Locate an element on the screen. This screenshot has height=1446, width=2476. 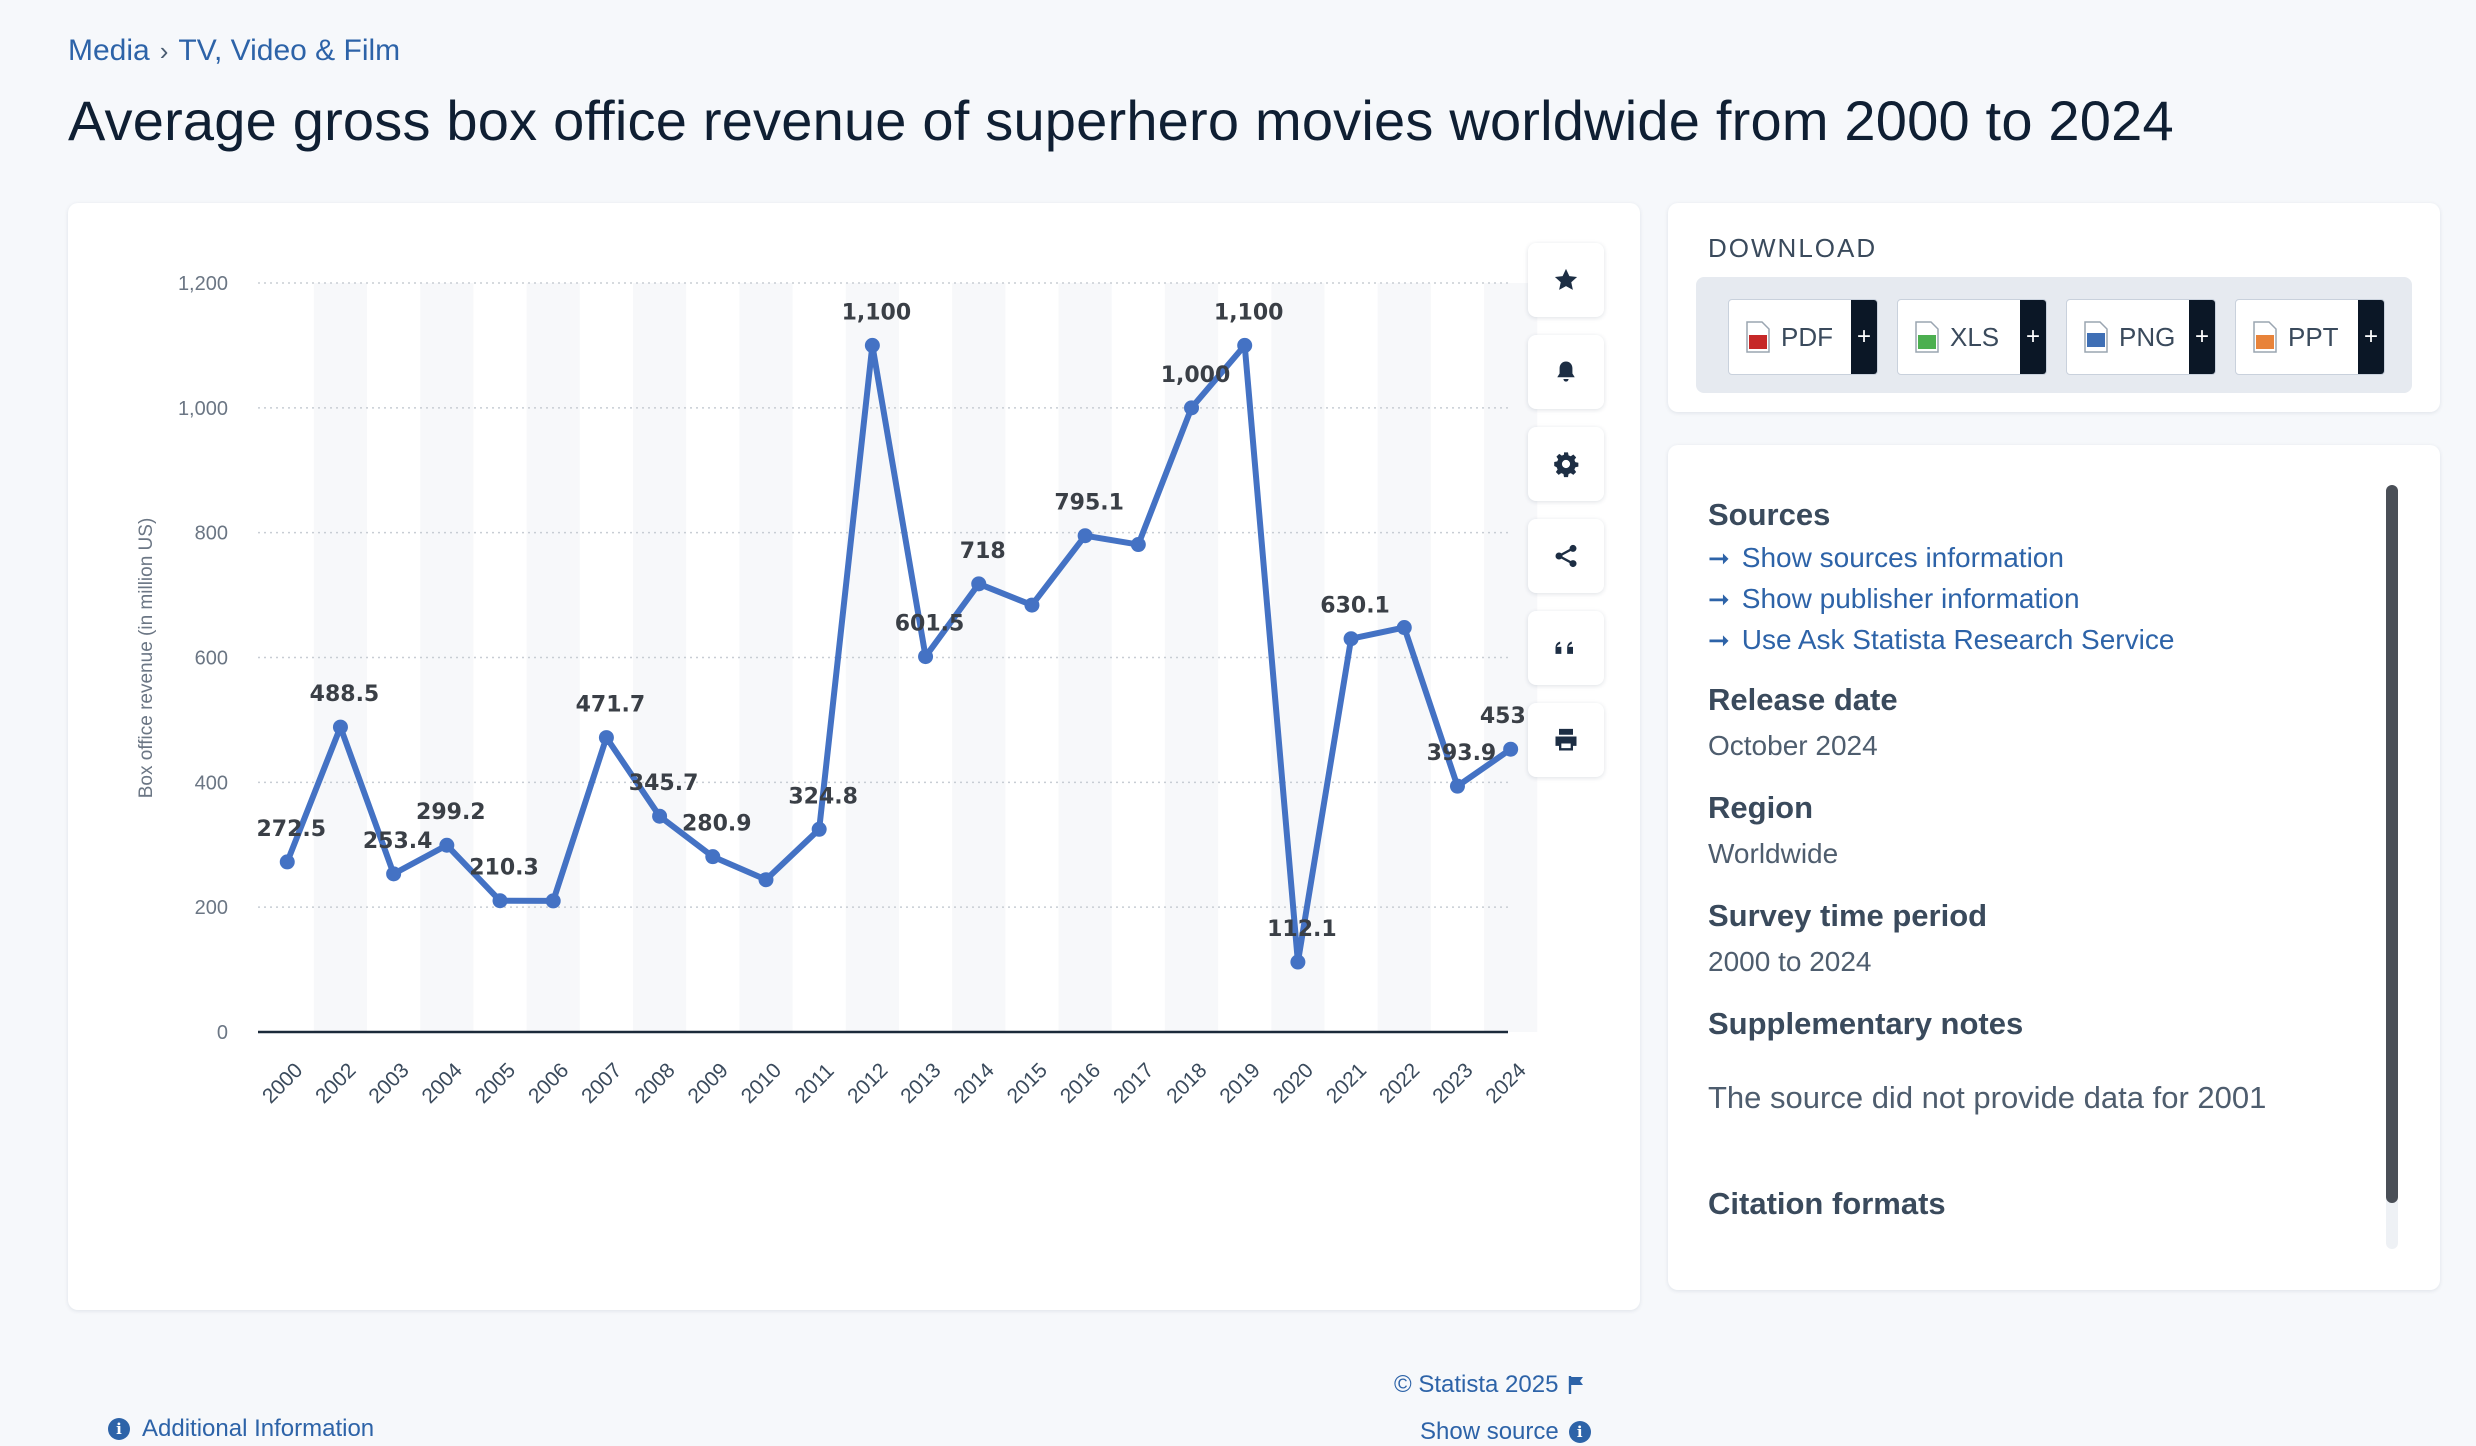
download-png-plus: + is located at coordinates (2202, 337).